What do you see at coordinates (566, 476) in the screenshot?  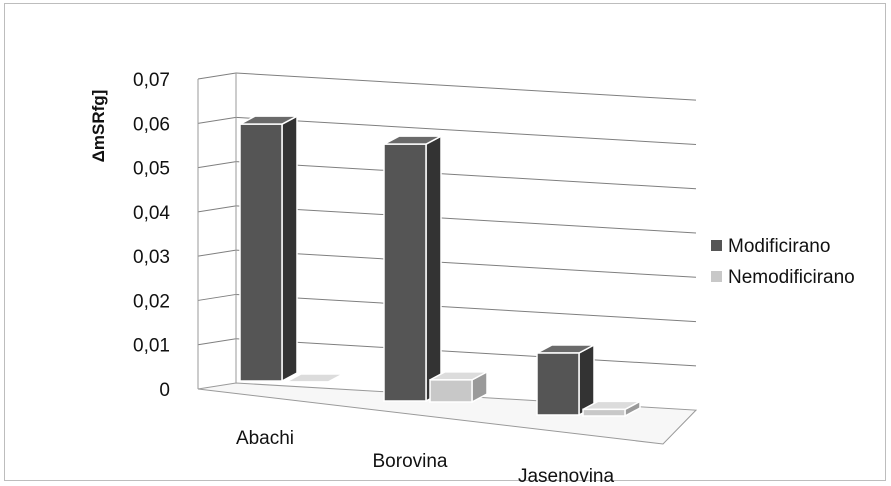 I see `x-category-label: Jasenovina` at bounding box center [566, 476].